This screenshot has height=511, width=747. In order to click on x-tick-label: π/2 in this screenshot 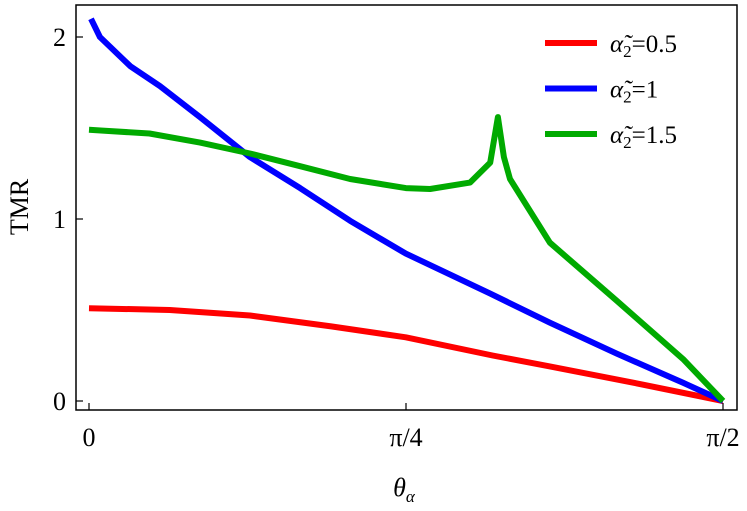, I will do `click(722, 437)`.